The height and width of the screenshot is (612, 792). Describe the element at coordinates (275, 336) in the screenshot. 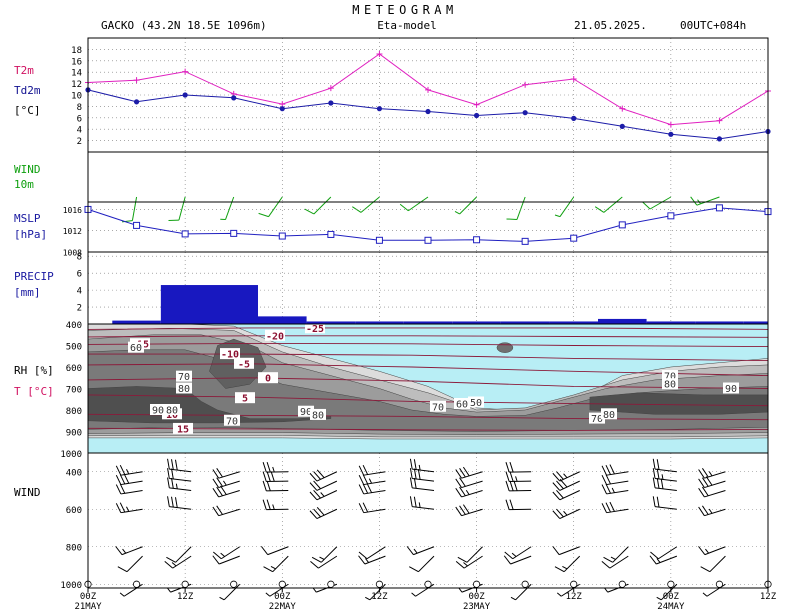

I see `isotherm-label: -20` at that location.